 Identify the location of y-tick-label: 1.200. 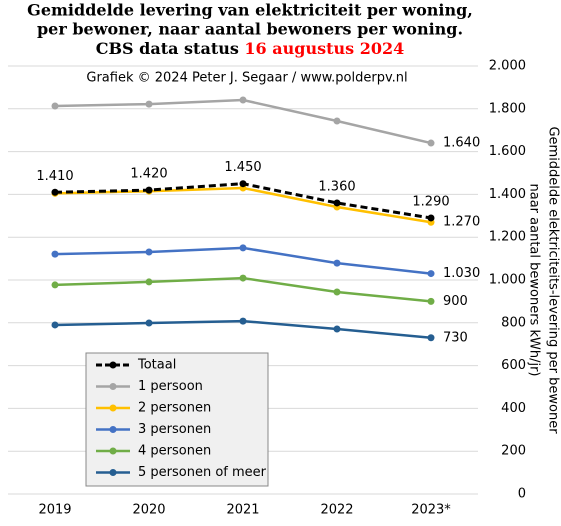
(507, 237).